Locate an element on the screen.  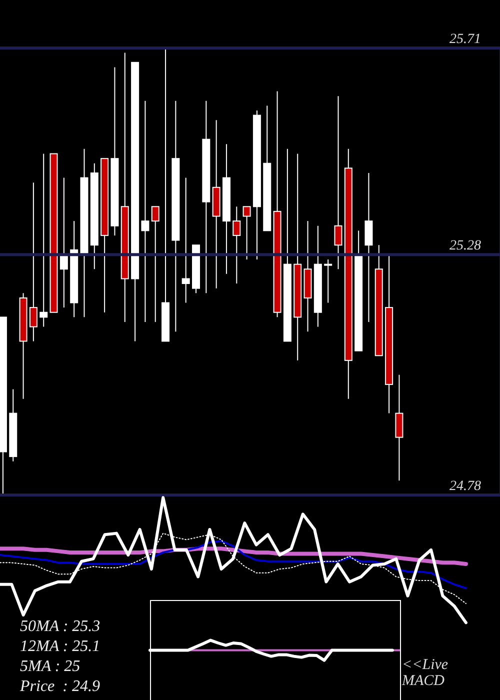
text: <<Live MACD is located at coordinates (426, 673).